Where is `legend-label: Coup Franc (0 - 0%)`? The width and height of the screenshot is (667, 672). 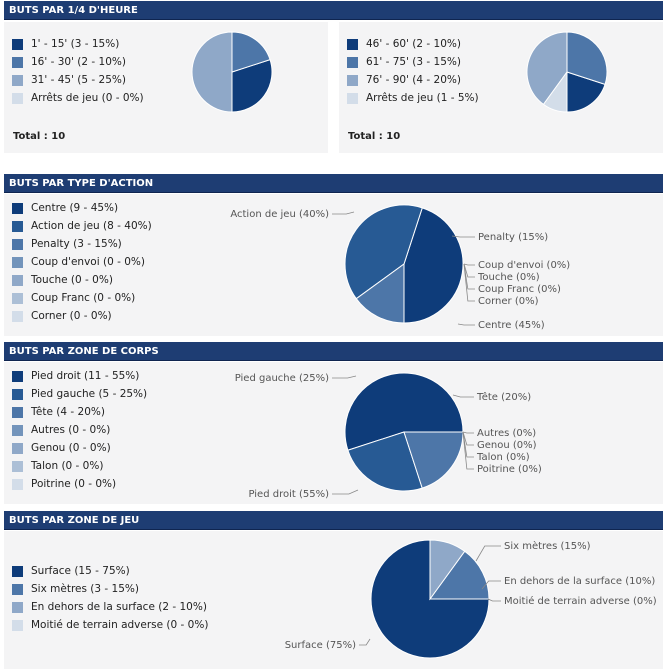
legend-label: Coup Franc (0 - 0%) is located at coordinates (83, 298).